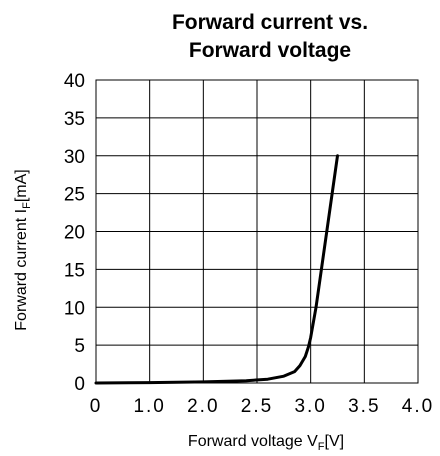  What do you see at coordinates (74, 157) in the screenshot?
I see `y-tick-label: 30` at bounding box center [74, 157].